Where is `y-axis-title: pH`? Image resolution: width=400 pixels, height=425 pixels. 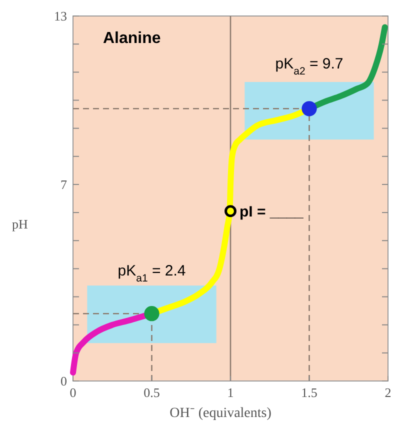 y-axis-title: pH is located at coordinates (20, 224).